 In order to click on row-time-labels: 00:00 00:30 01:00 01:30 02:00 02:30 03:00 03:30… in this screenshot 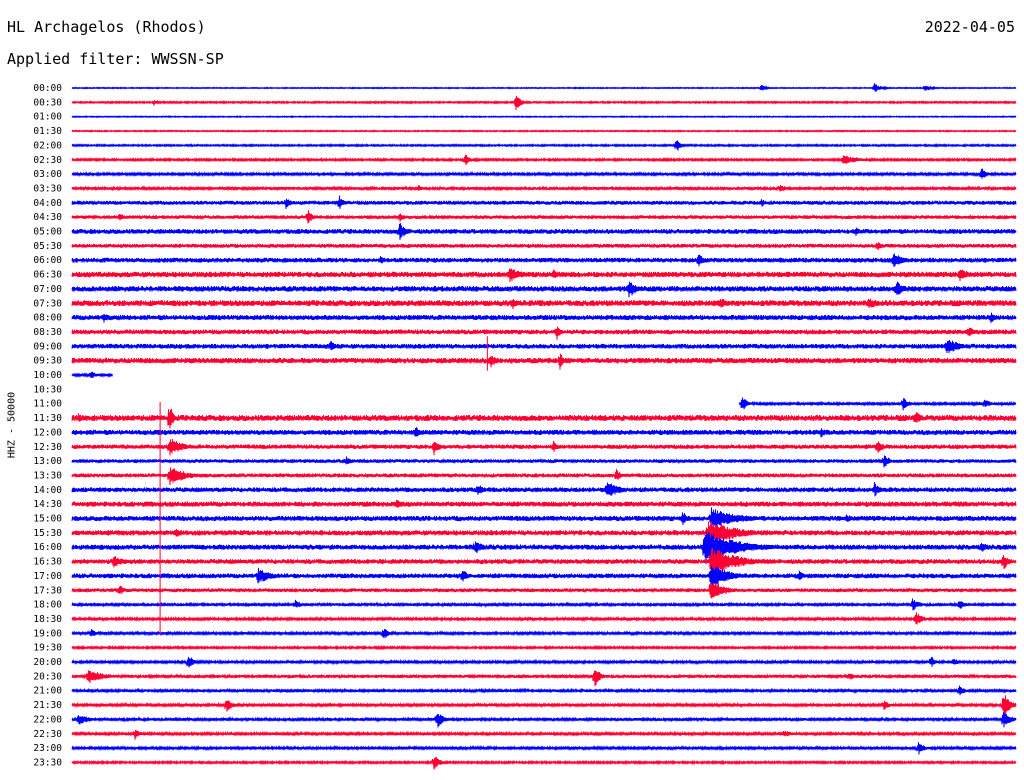, I will do `click(47, 425)`.